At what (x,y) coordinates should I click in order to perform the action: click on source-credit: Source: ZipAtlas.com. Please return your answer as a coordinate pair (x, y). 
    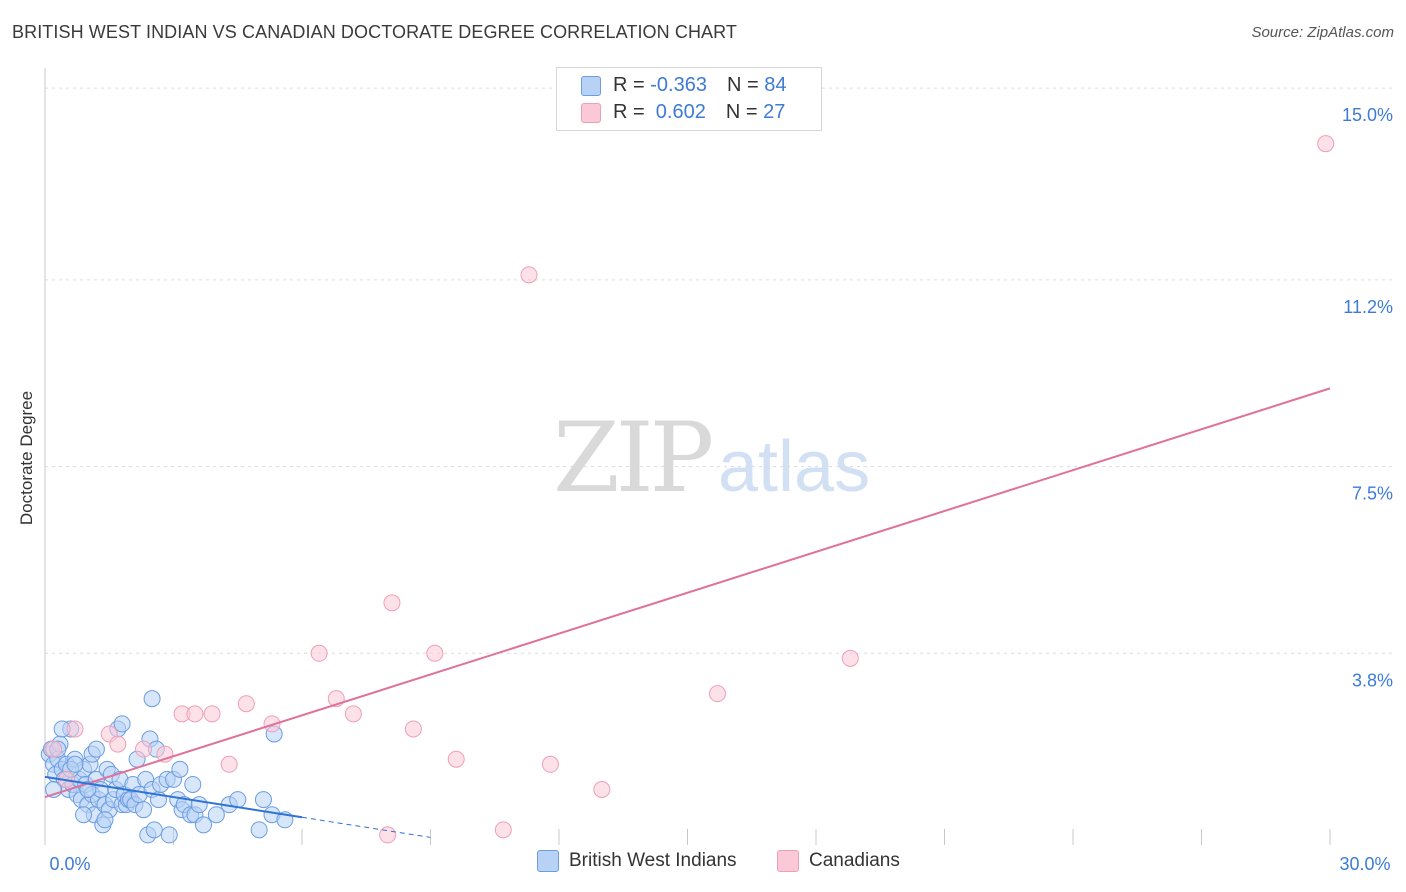
    Looking at the image, I should click on (1322, 32).